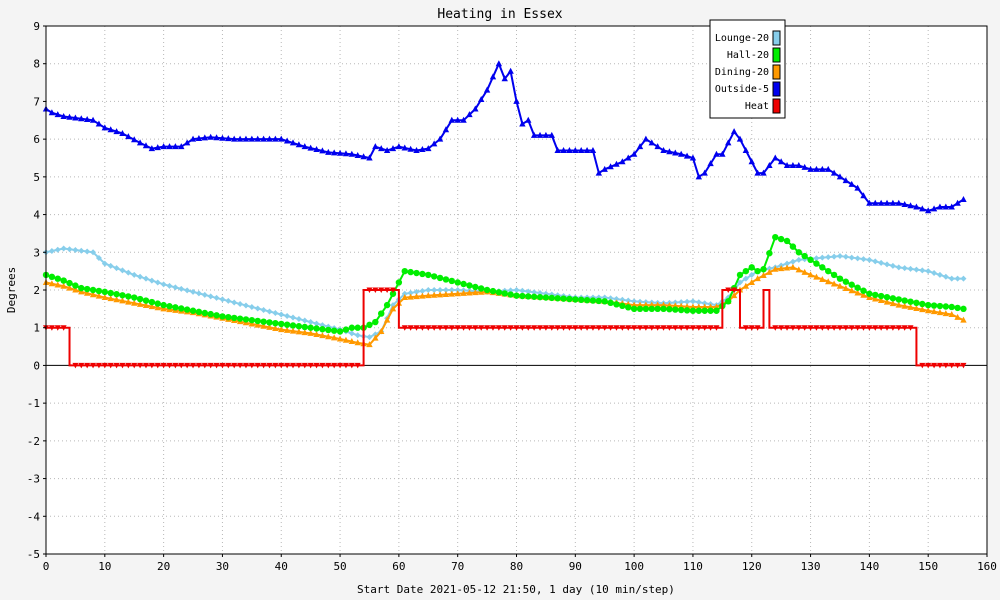  What do you see at coordinates (339, 566) in the screenshot?
I see `x-tick-label: 50` at bounding box center [339, 566].